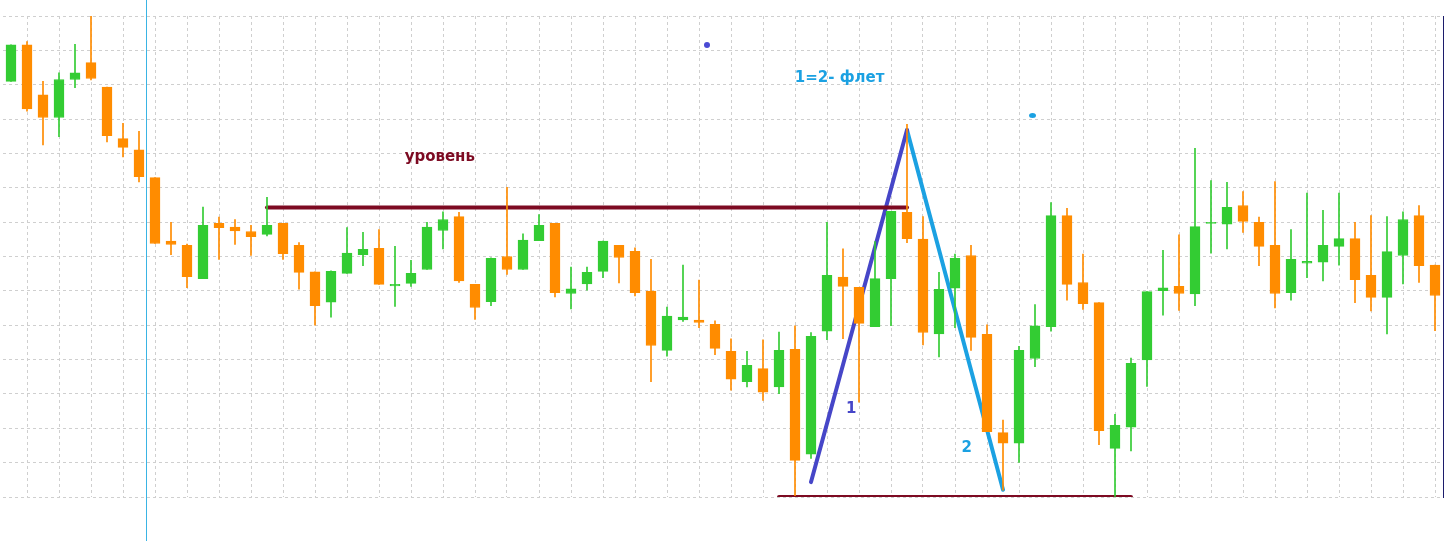 Image resolution: width=1451 pixels, height=549 pixels. I want to click on annotation: 1=2- флет, so click(839, 76).